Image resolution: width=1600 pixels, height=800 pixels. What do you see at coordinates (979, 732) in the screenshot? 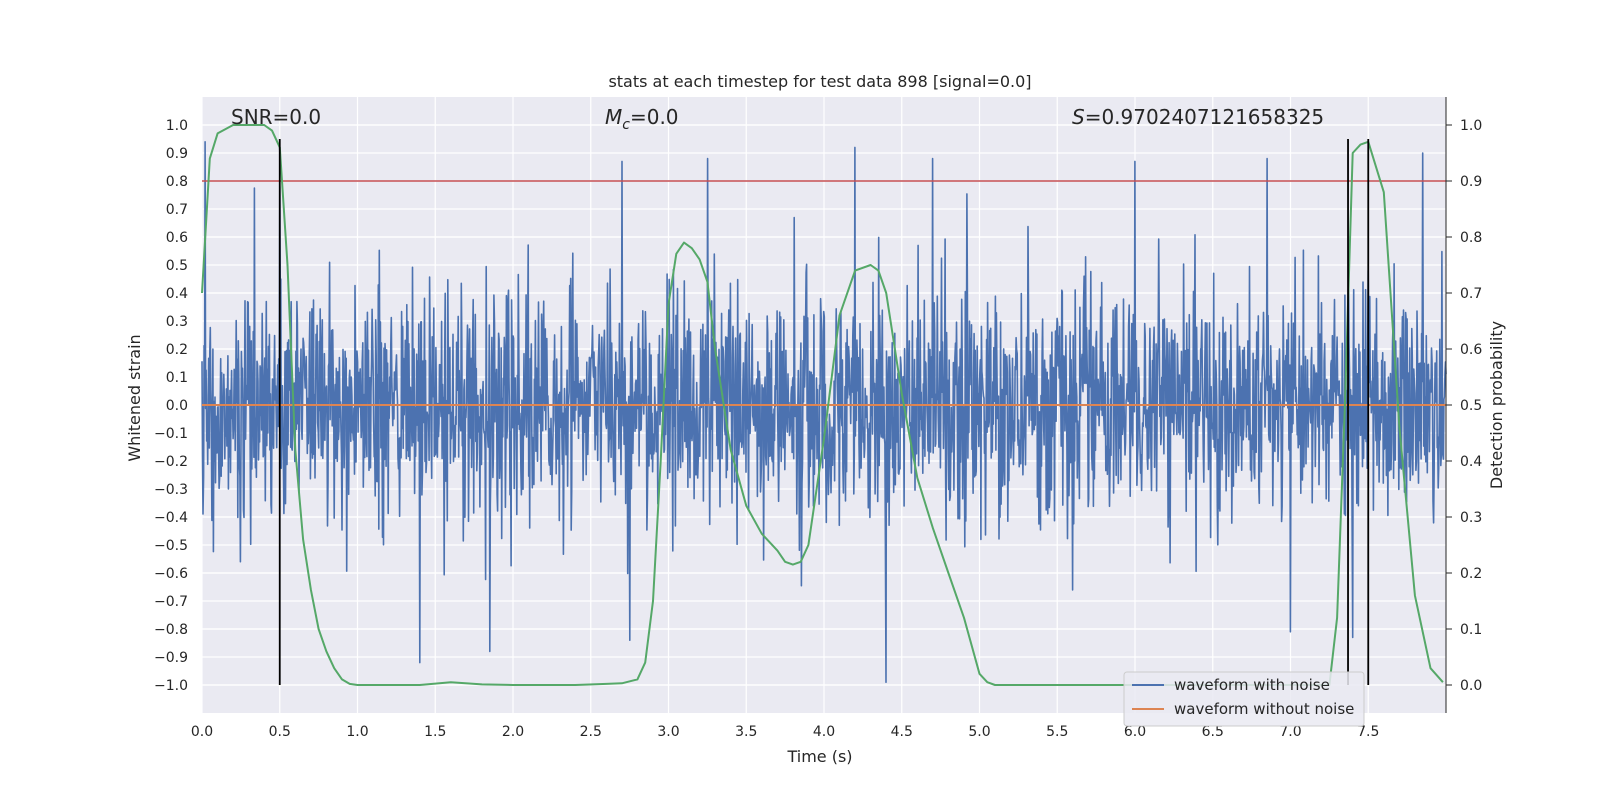
I see `x-tick-label: 5.0` at bounding box center [979, 732].